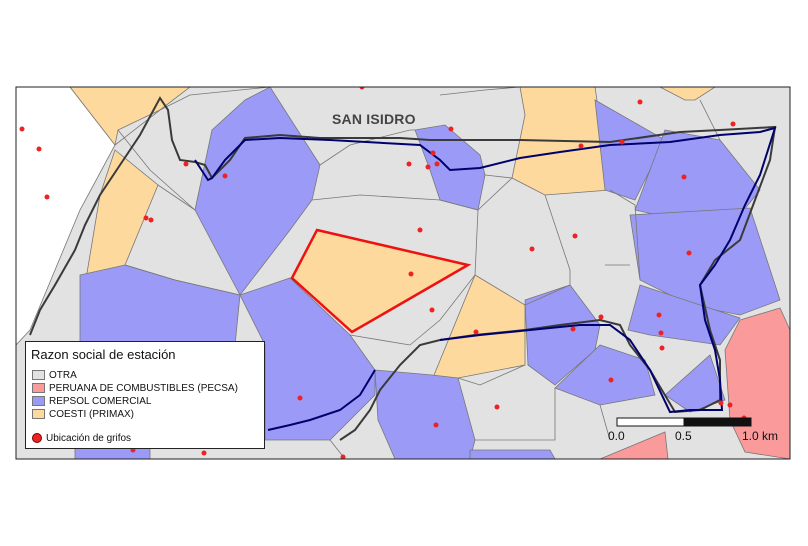 This screenshot has height=546, width=808. Describe the element at coordinates (683, 436) in the screenshot. I see `scale-tick-05: 0.5` at that location.